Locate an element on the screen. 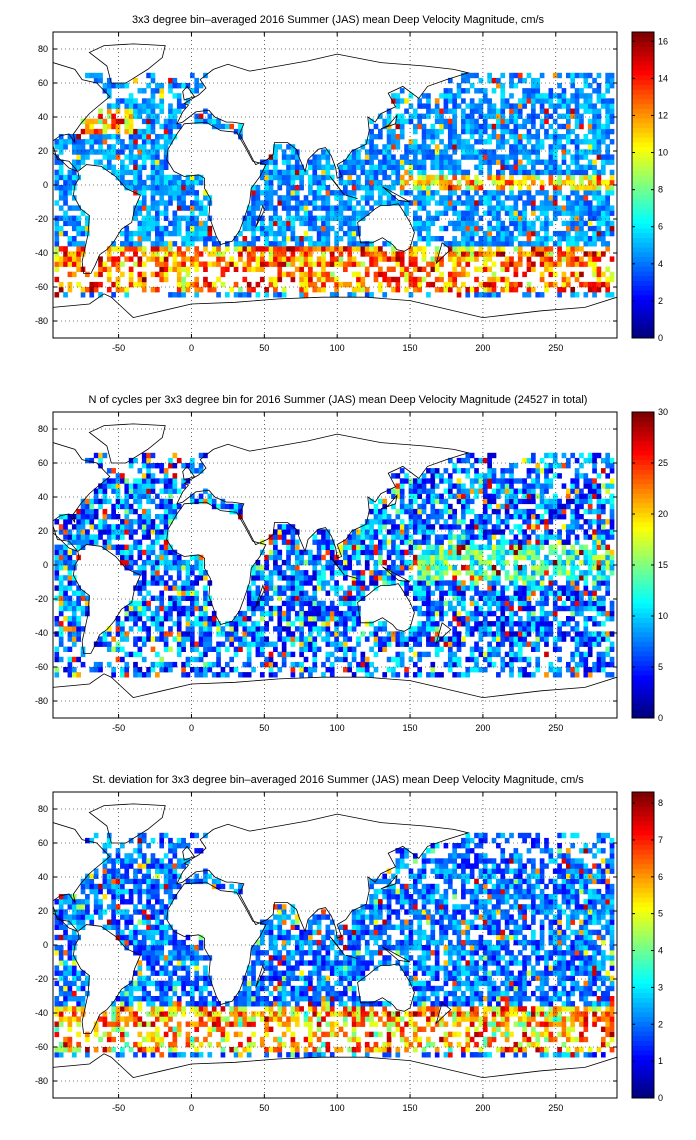 This screenshot has width=696, height=1140. colorbar-segment is located at coordinates (643, 68).